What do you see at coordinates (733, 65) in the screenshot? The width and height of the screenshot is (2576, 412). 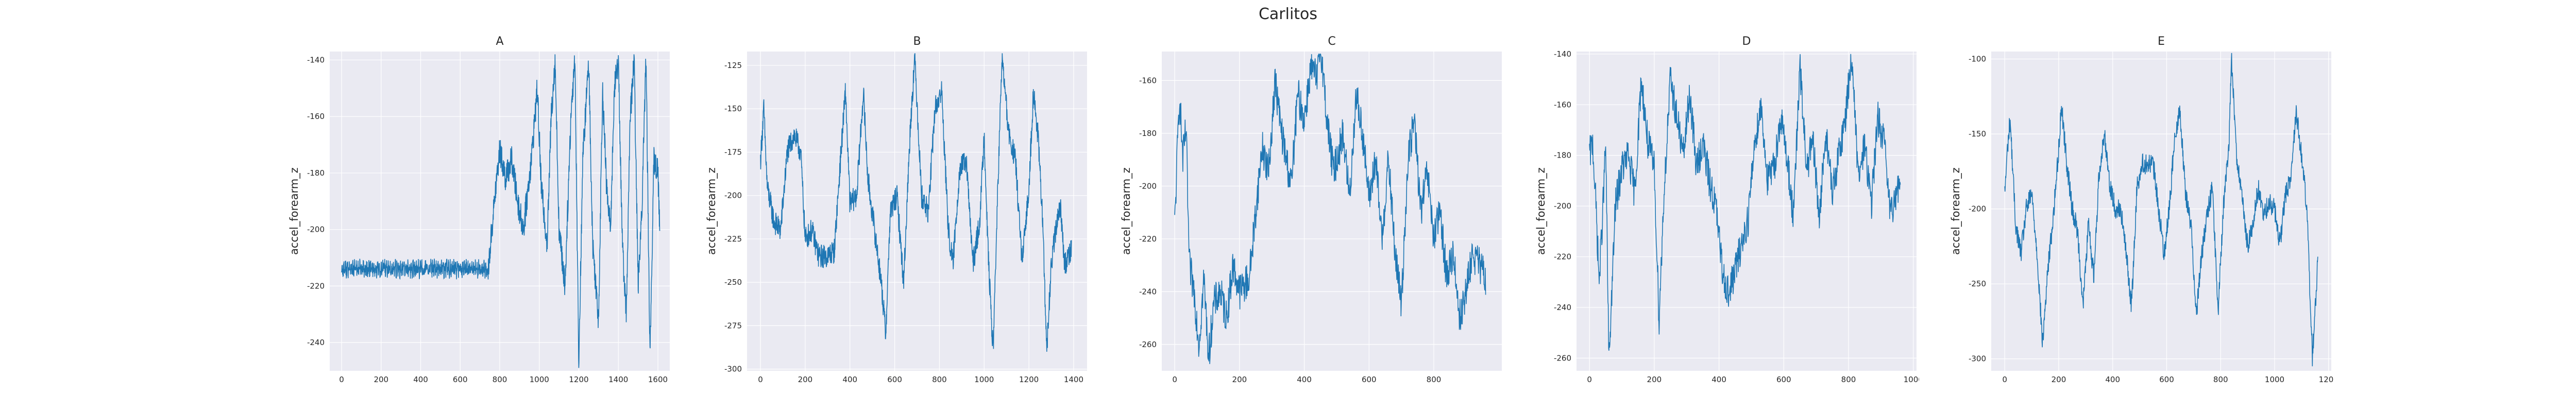 I see `y-tick-label: -125` at bounding box center [733, 65].